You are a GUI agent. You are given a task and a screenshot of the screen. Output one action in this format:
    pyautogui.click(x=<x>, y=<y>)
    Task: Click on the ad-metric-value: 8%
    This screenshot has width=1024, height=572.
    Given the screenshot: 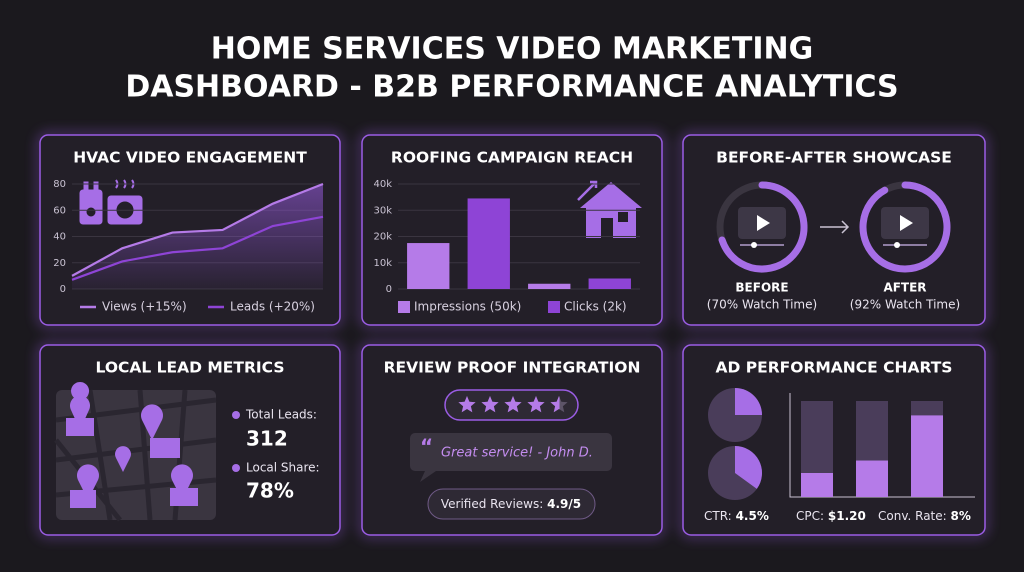 What is the action you would take?
    pyautogui.click(x=961, y=516)
    